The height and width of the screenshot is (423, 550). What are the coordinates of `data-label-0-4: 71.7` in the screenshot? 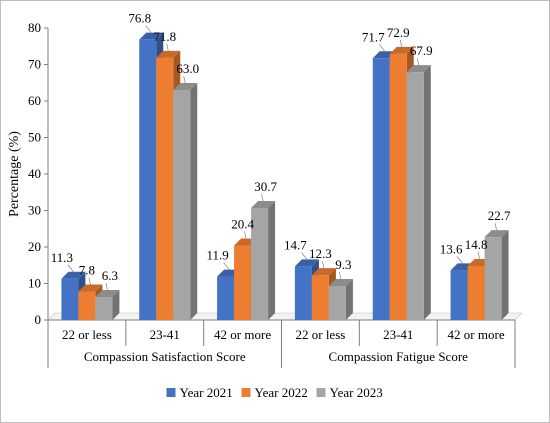 It's located at (373, 36).